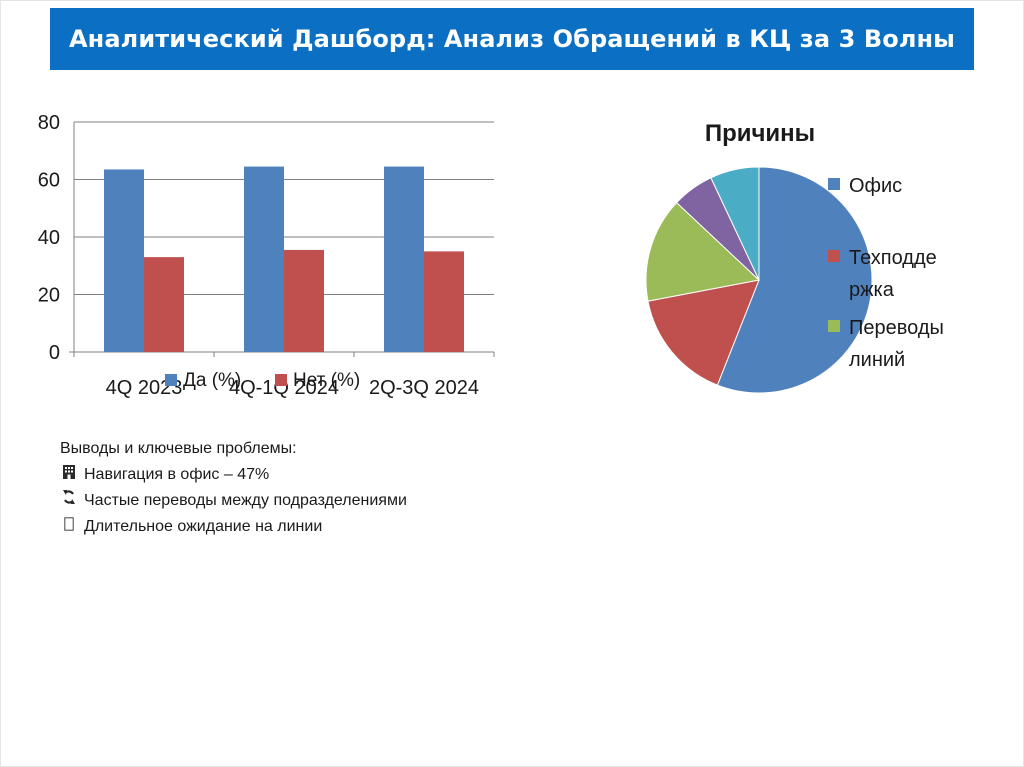 This screenshot has height=767, width=1024. I want to click on note-item: Частые переводы между подразделениями, so click(340, 501).